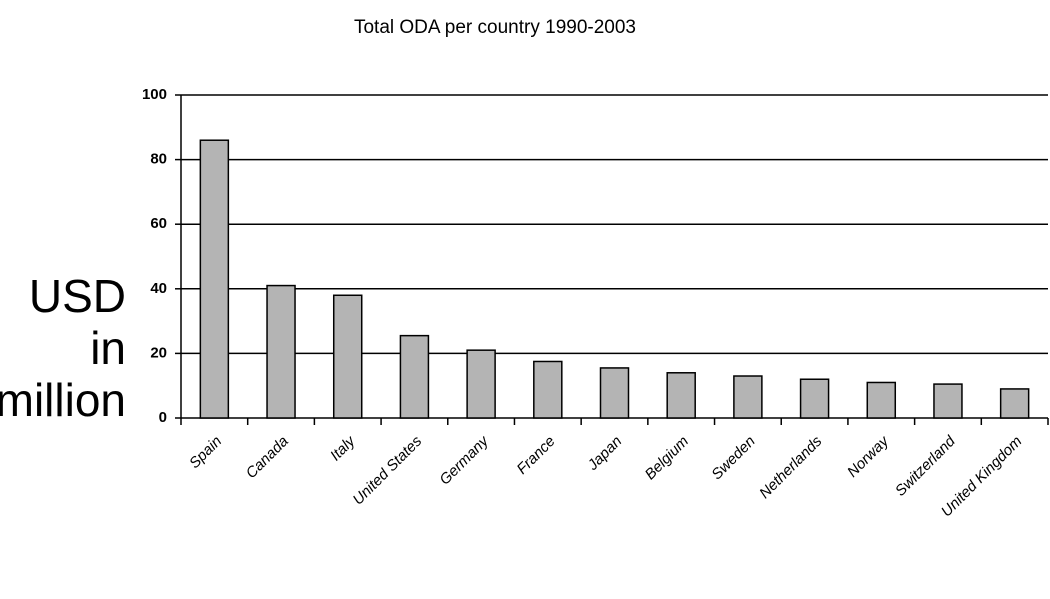 This screenshot has width=1050, height=599. Describe the element at coordinates (108, 348) in the screenshot. I see `y-axis-label: in` at that location.